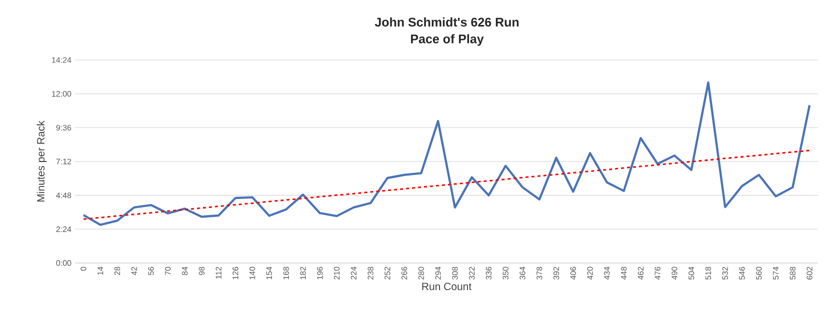 The image size is (838, 323). I want to click on x-axis-title: Run Count, so click(447, 286).